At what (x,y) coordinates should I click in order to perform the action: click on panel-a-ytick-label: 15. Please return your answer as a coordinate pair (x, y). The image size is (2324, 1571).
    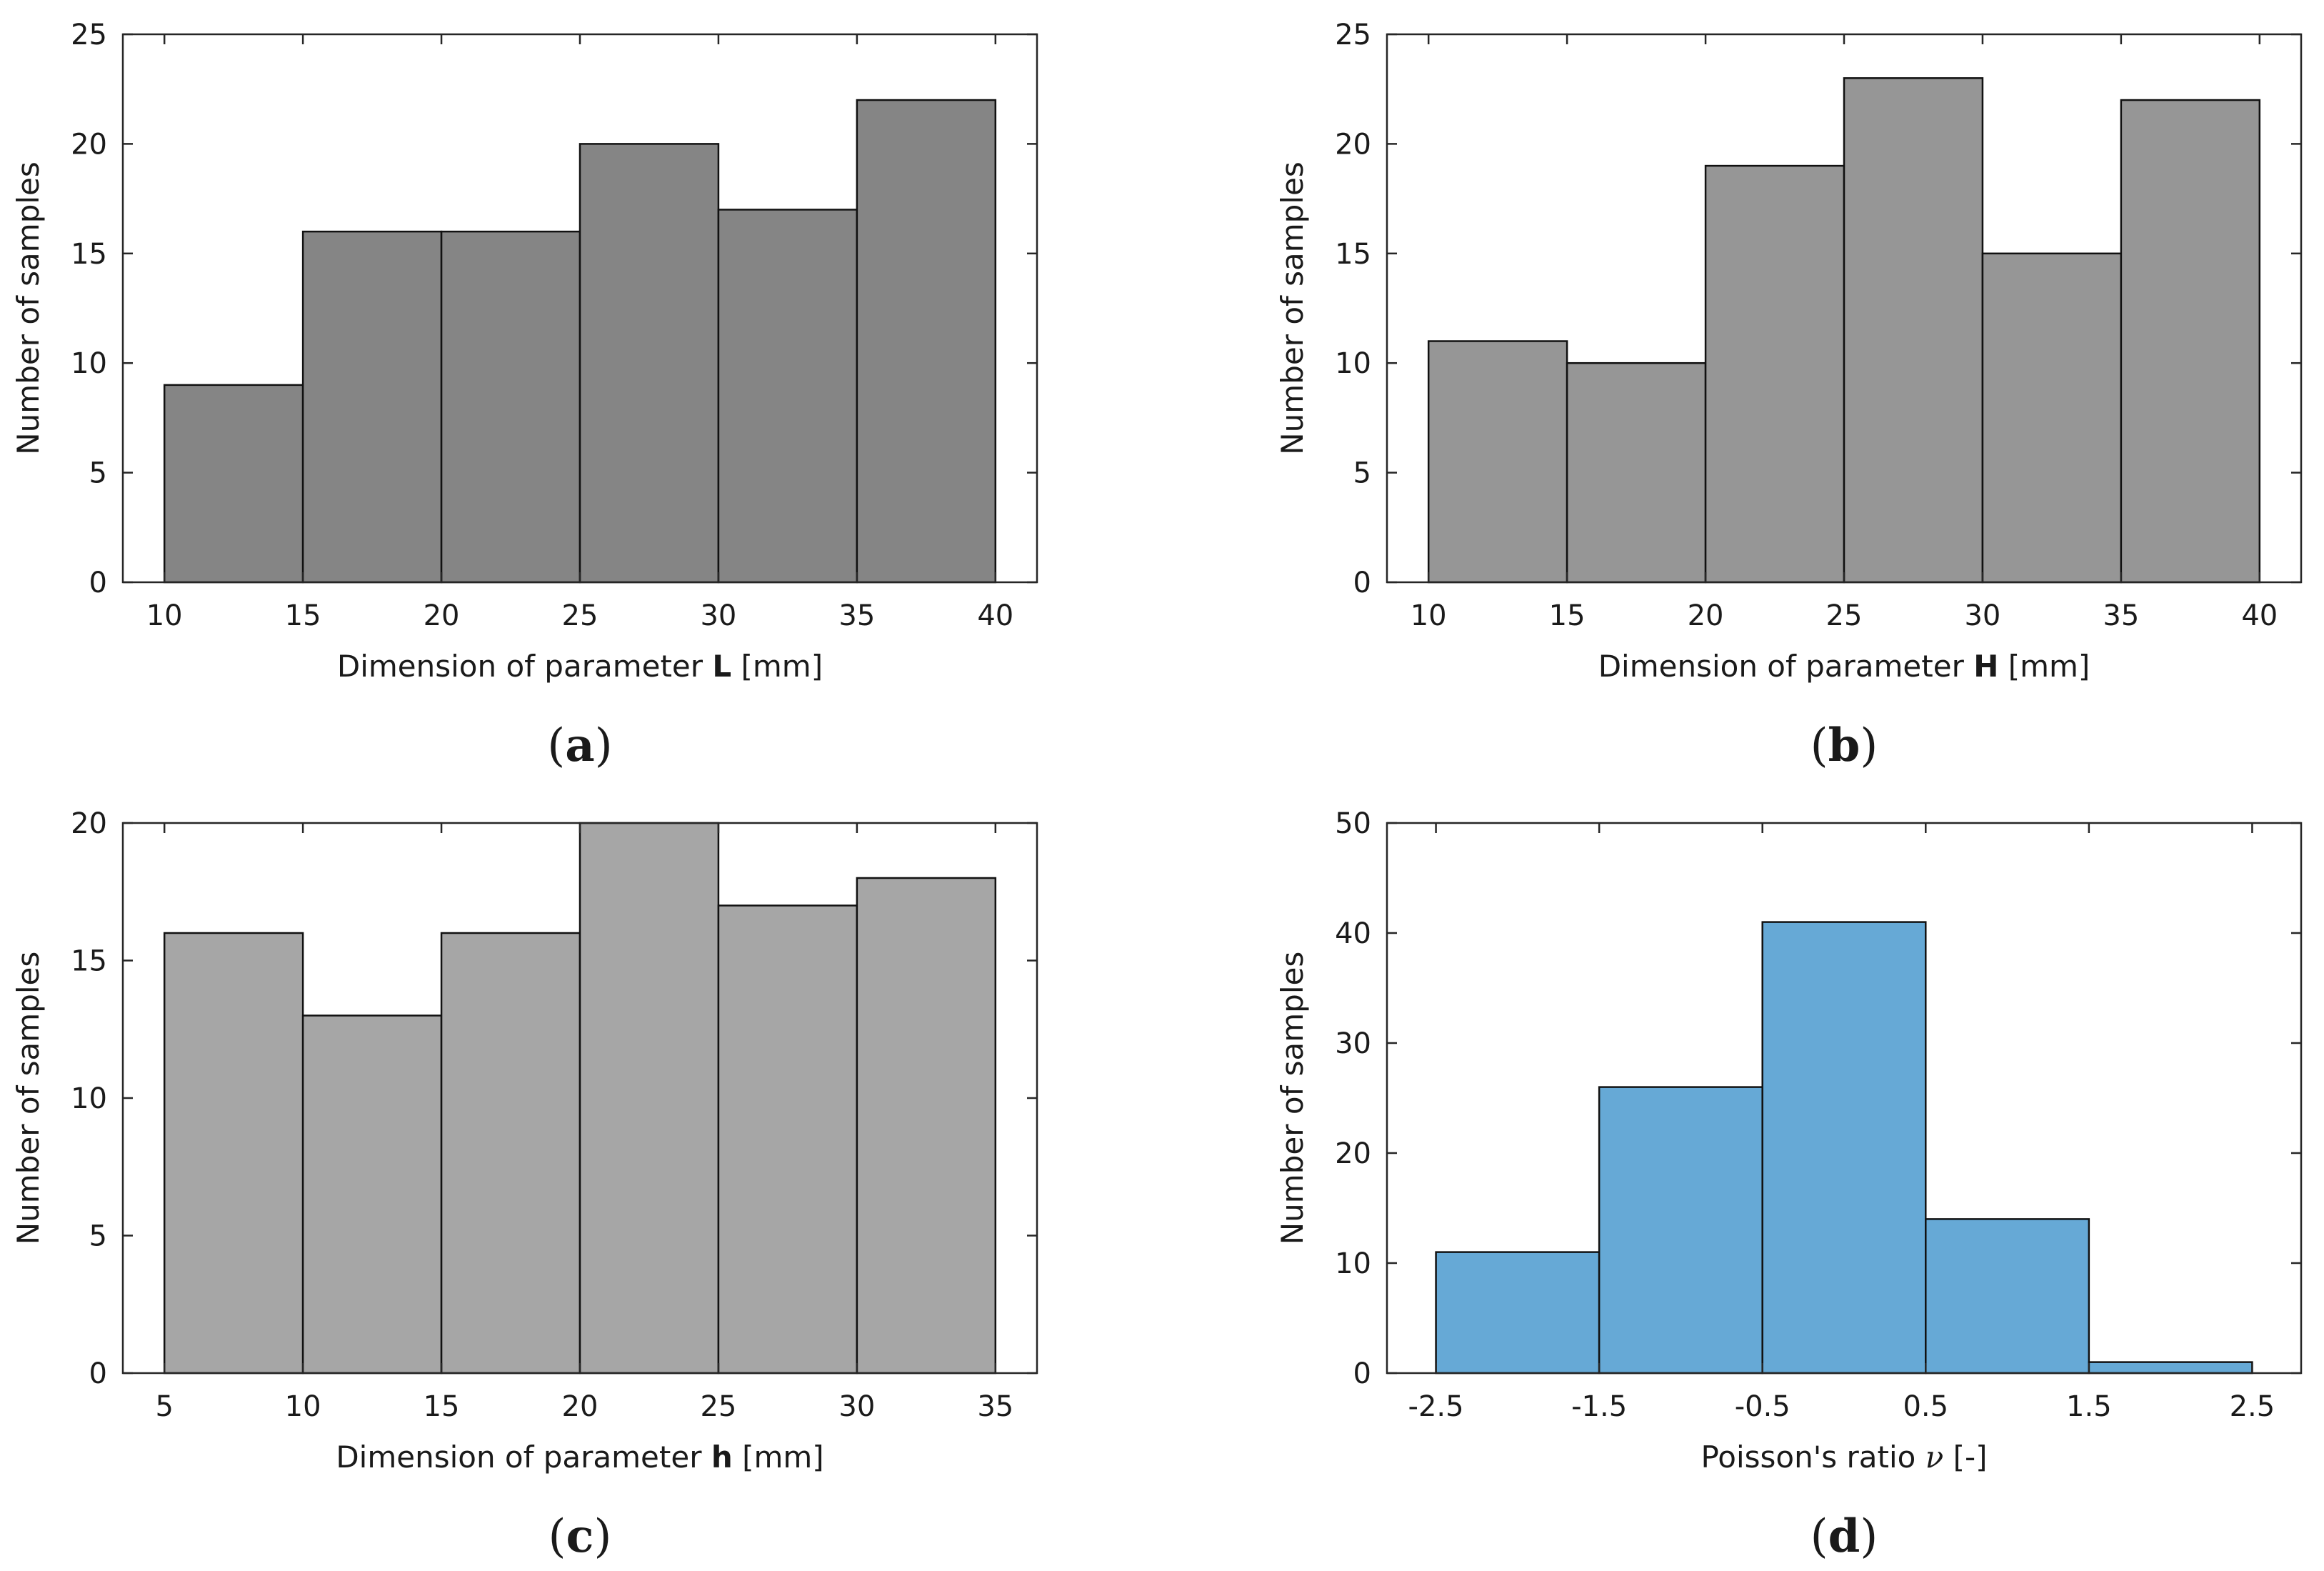
    Looking at the image, I should click on (89, 254).